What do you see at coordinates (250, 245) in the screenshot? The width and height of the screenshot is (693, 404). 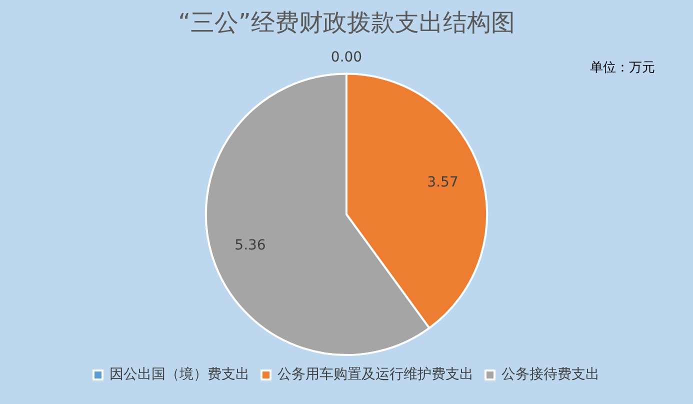 I see `data-label: 5.36` at bounding box center [250, 245].